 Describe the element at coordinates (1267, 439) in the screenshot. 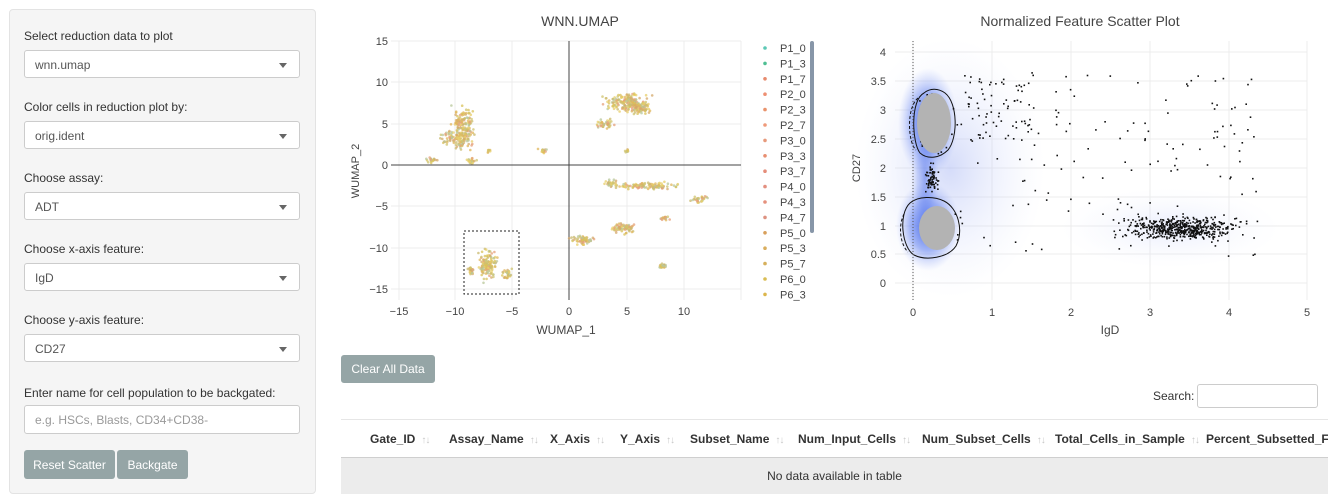

I see `col-percent-subsetted: Percent_Subsetted_F` at that location.